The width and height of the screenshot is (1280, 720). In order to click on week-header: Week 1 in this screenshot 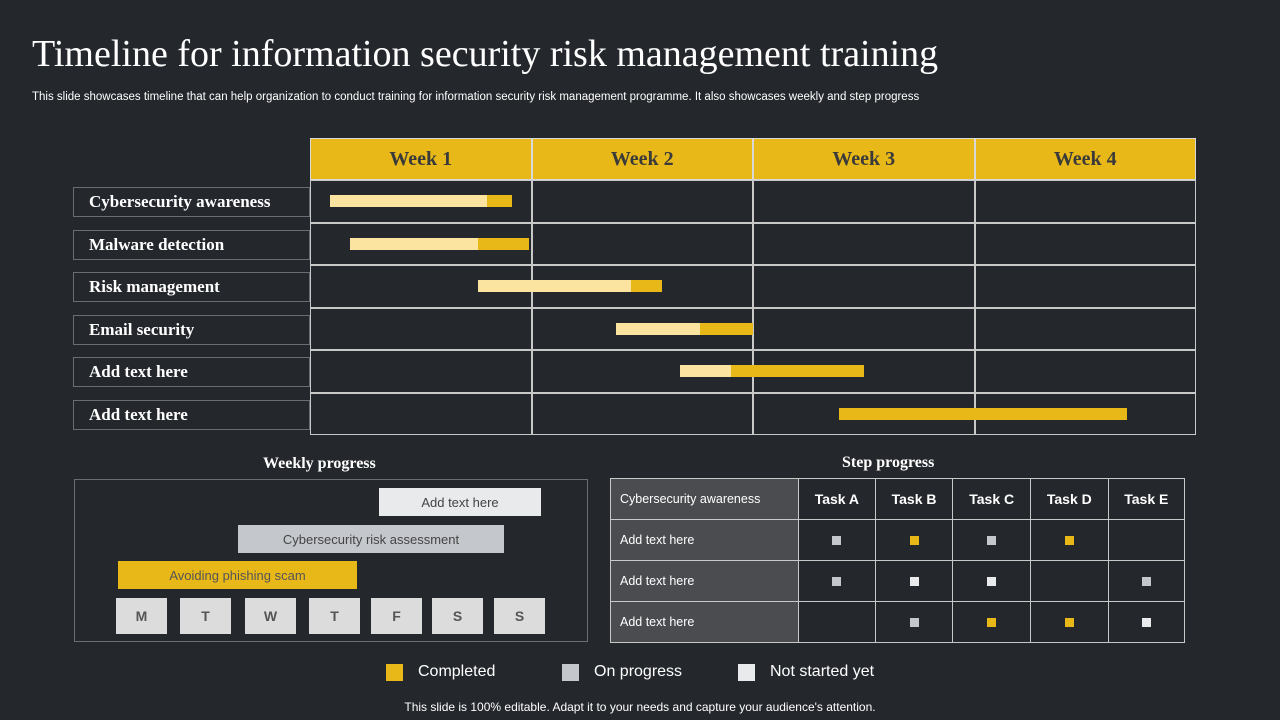, I will do `click(421, 159)`.